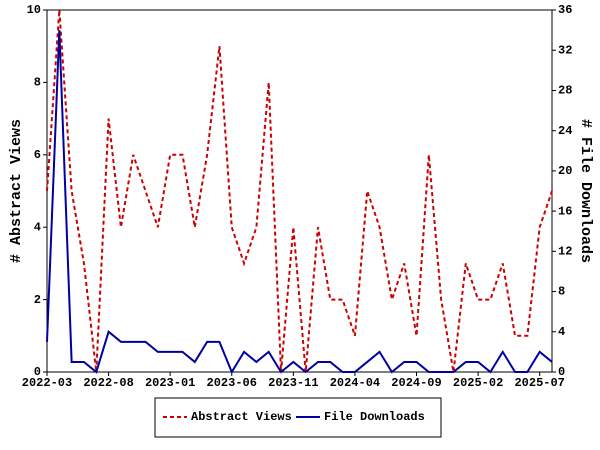  Describe the element at coordinates (416, 383) in the screenshot. I see `x-tick-label: 2024-09` at that location.